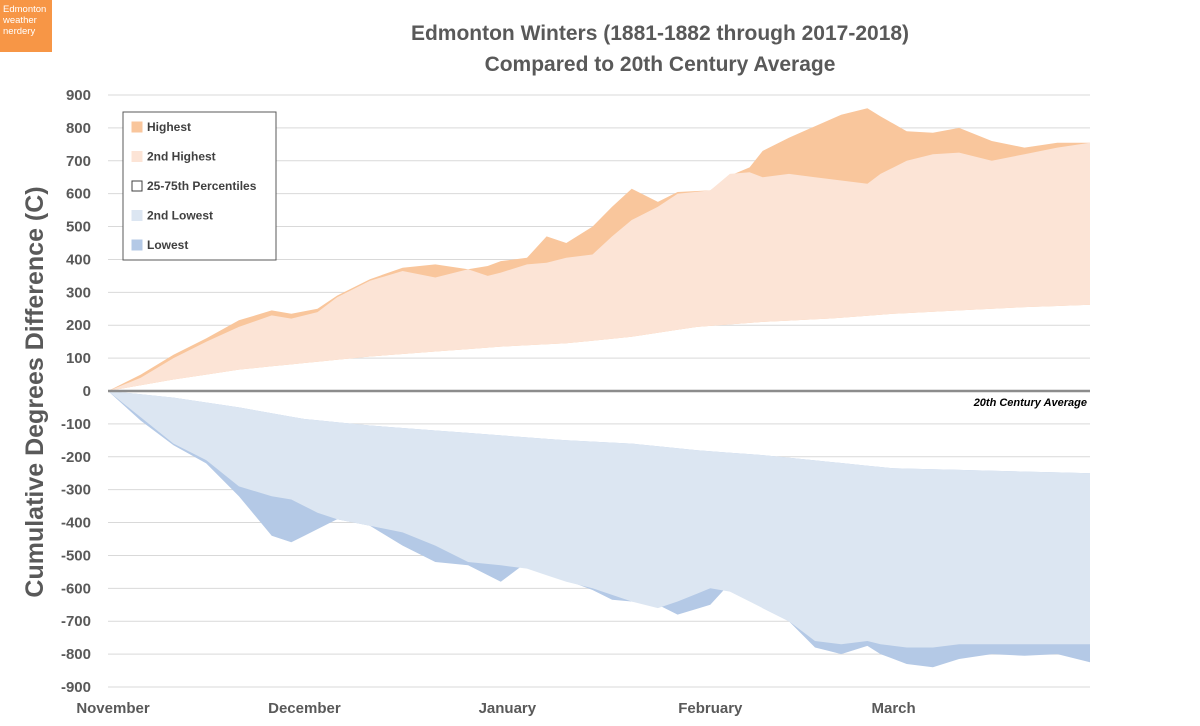 The image size is (1200, 726). What do you see at coordinates (19, 31) in the screenshot?
I see `badge-line: nerdery` at bounding box center [19, 31].